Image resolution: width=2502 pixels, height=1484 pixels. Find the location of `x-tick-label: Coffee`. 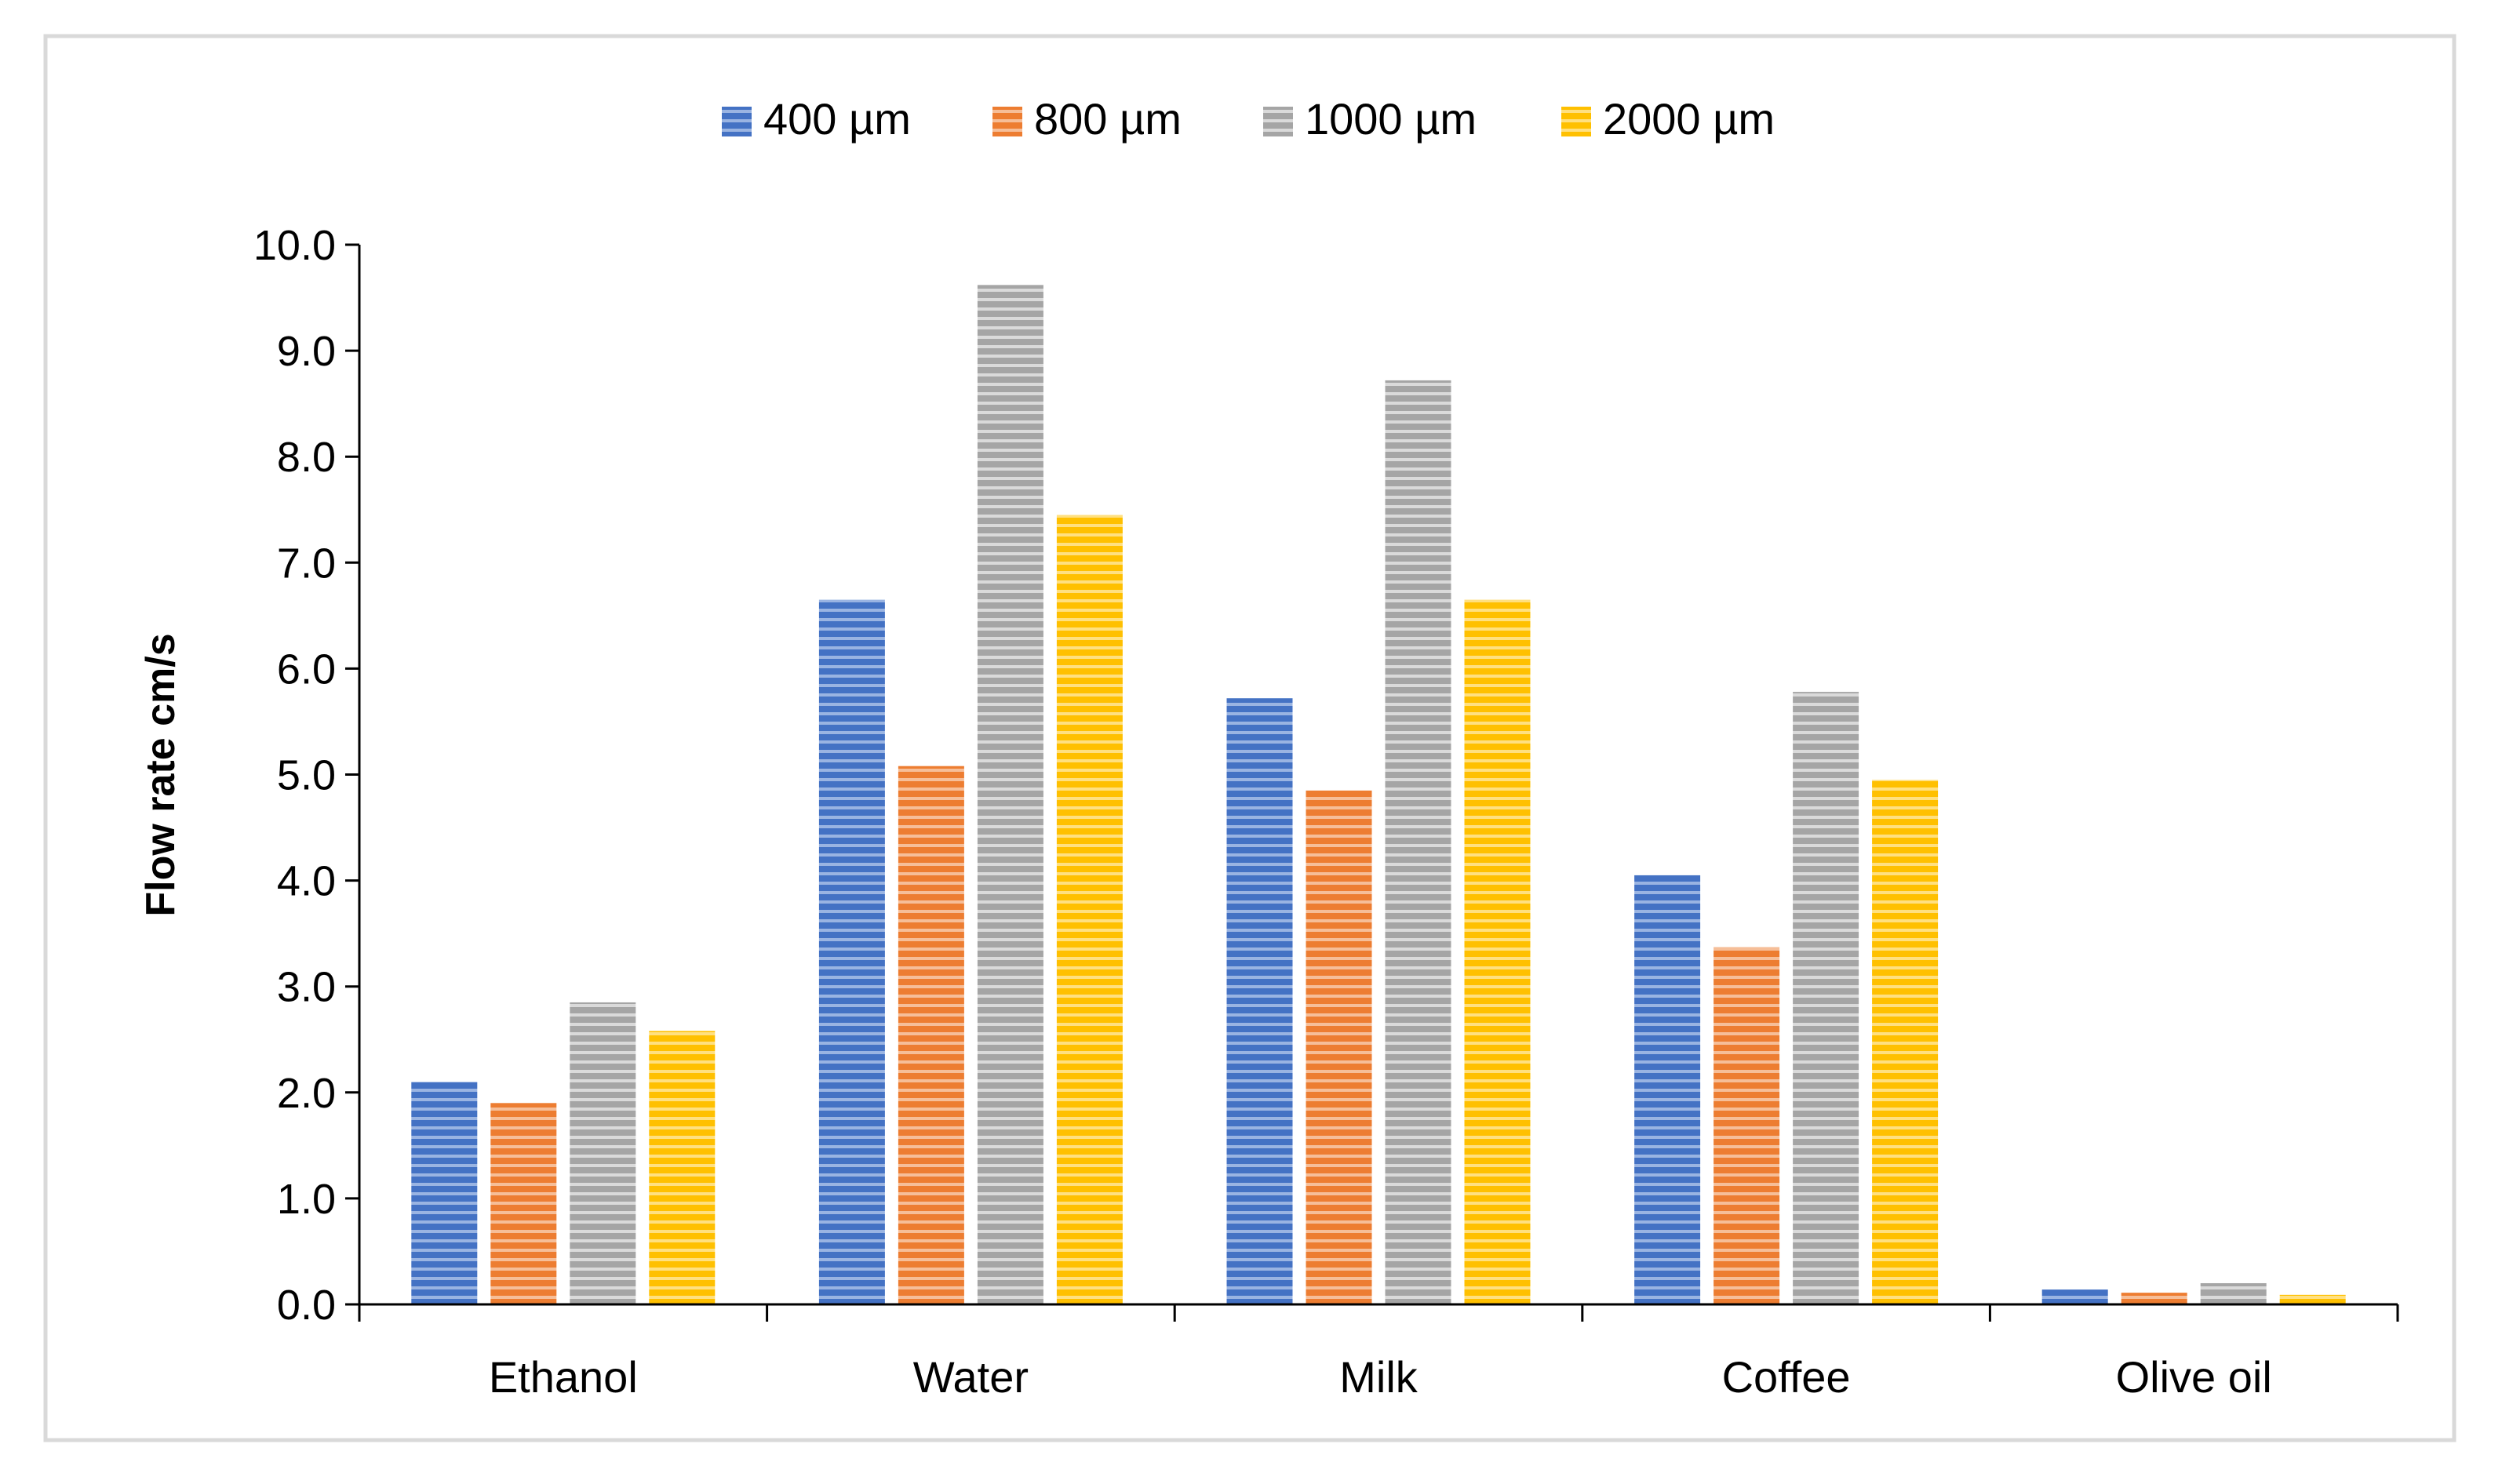

x-tick-label: Coffee is located at coordinates (1786, 1377).